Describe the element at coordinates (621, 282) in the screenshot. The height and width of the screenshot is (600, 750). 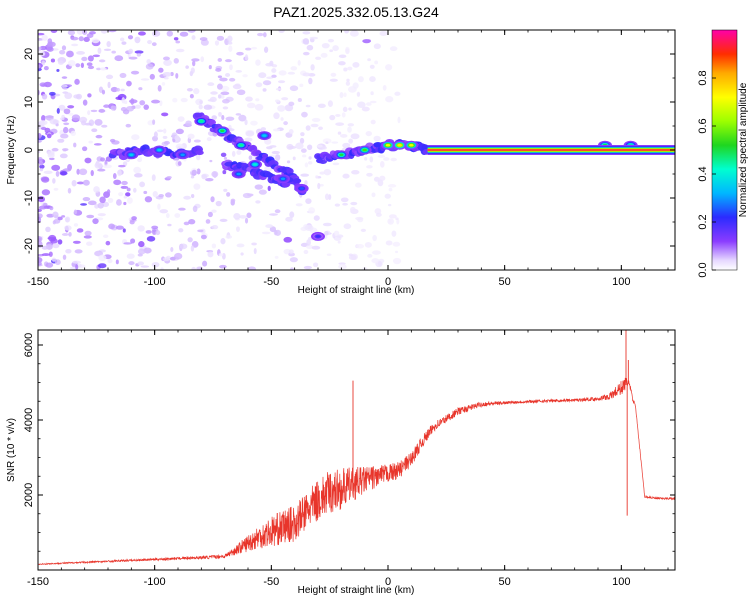
I see `x-tick-label: 100` at that location.